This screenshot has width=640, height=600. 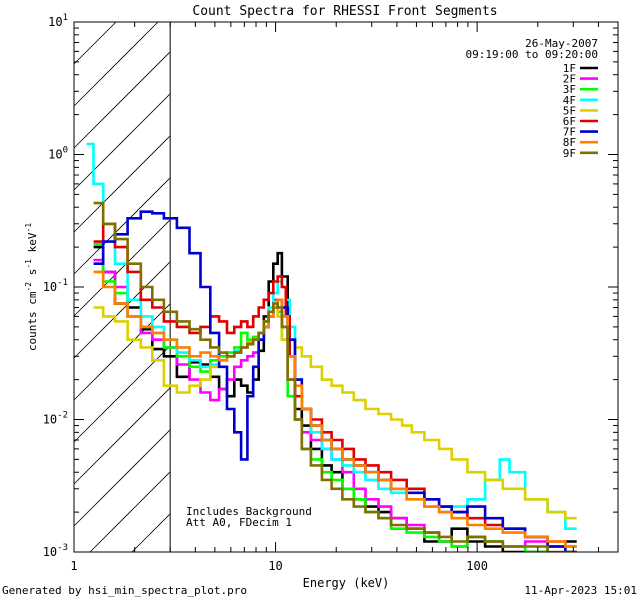 What do you see at coordinates (346, 583) in the screenshot?
I see `x-axis-label: Energy (keV)` at bounding box center [346, 583].